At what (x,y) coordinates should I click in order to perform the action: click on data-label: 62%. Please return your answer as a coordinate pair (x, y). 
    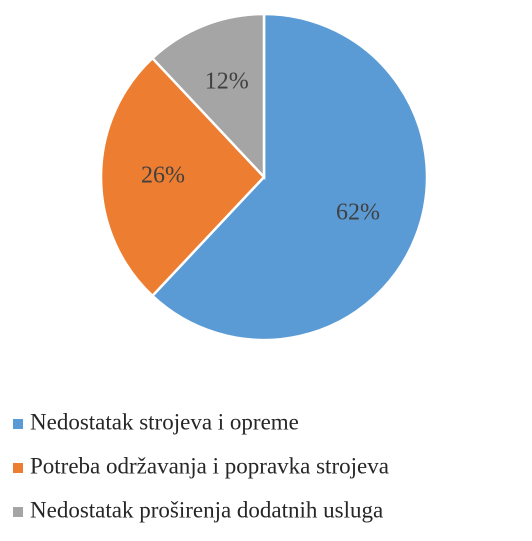
    Looking at the image, I should click on (358, 213).